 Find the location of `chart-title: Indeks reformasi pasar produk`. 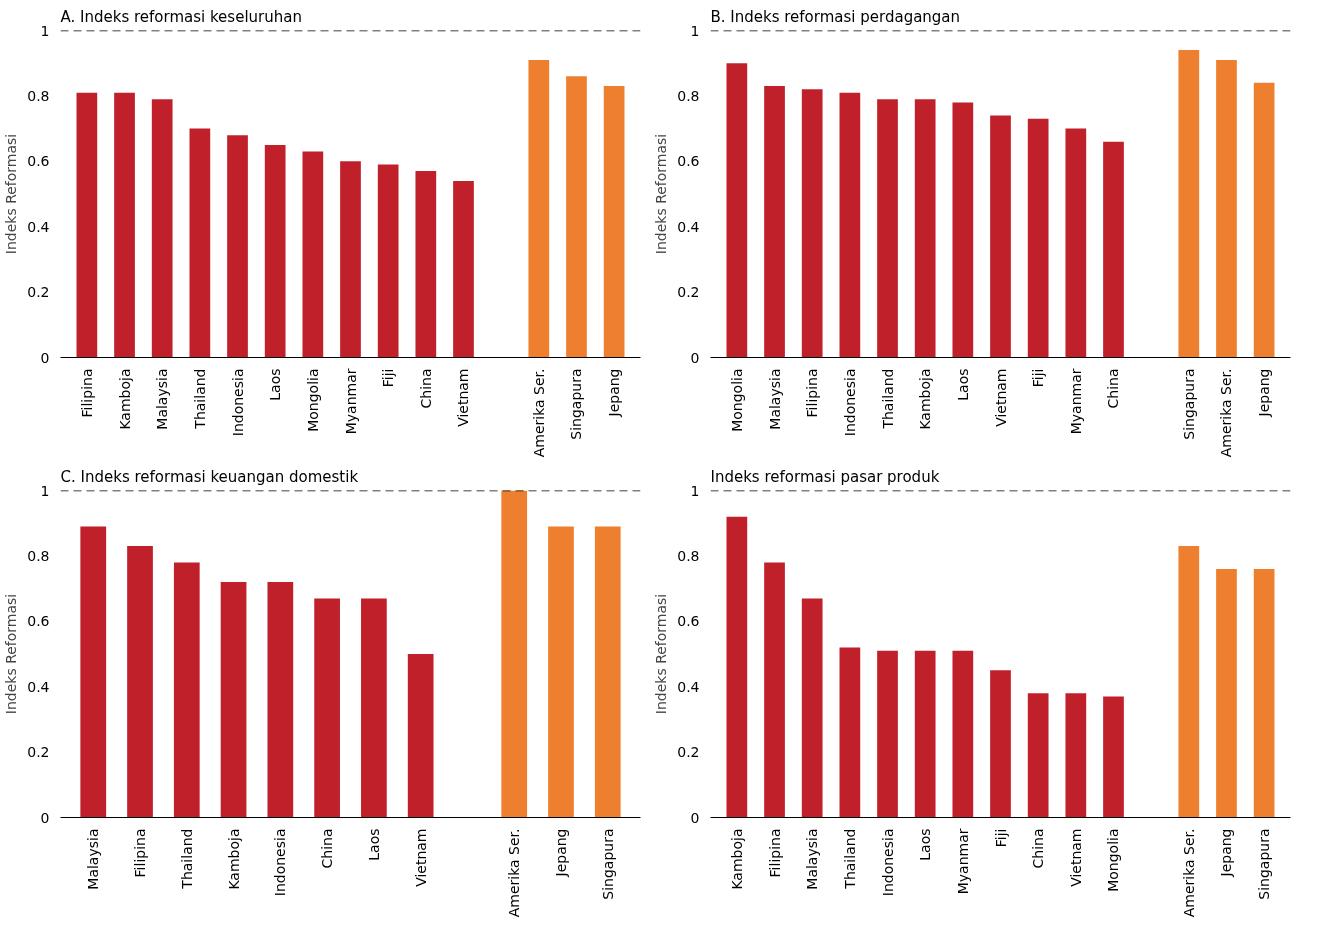

chart-title: Indeks reformasi pasar produk is located at coordinates (825, 476).